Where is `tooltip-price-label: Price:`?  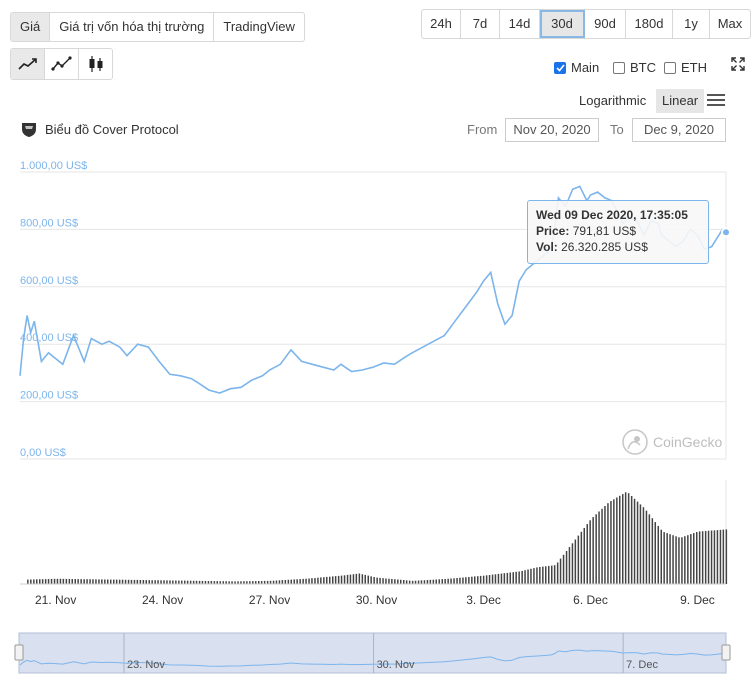
tooltip-price-label: Price: is located at coordinates (553, 231).